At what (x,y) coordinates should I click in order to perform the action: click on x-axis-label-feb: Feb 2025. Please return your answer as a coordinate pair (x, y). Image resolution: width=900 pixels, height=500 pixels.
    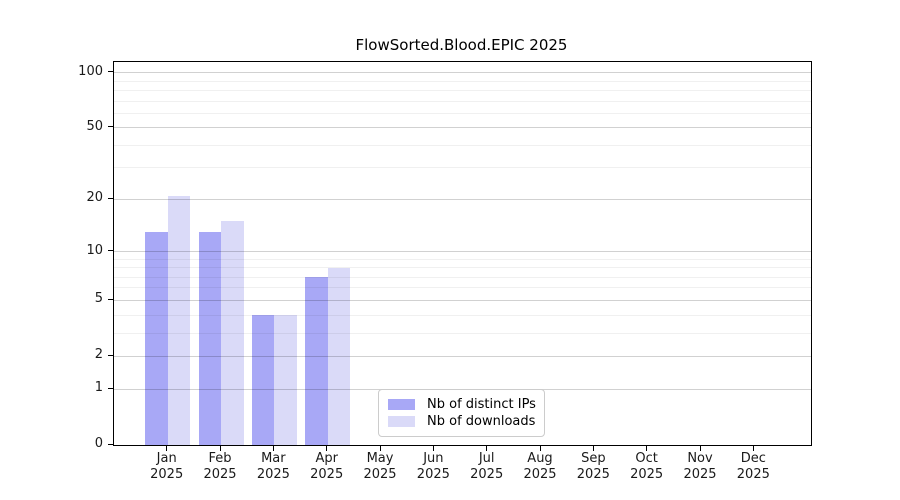
    Looking at the image, I should click on (220, 467).